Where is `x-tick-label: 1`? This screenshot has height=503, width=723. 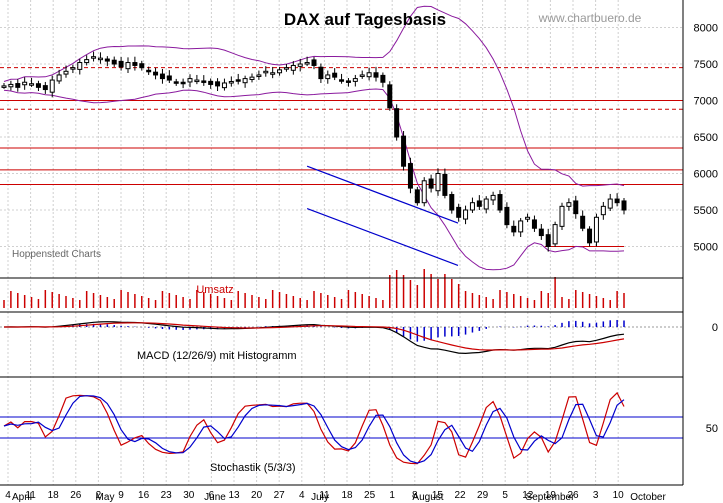
x-tick-label: 1 is located at coordinates (392, 495).